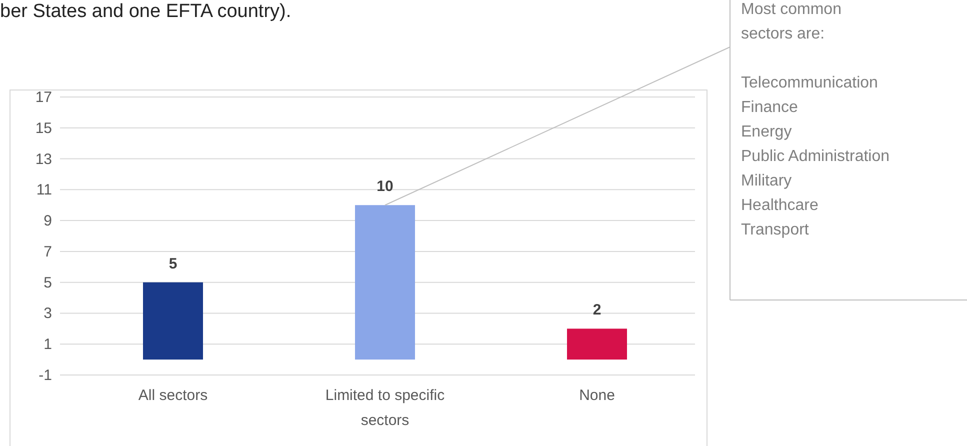 Image resolution: width=967 pixels, height=446 pixels. I want to click on y-tick-label: 9, so click(48, 221).